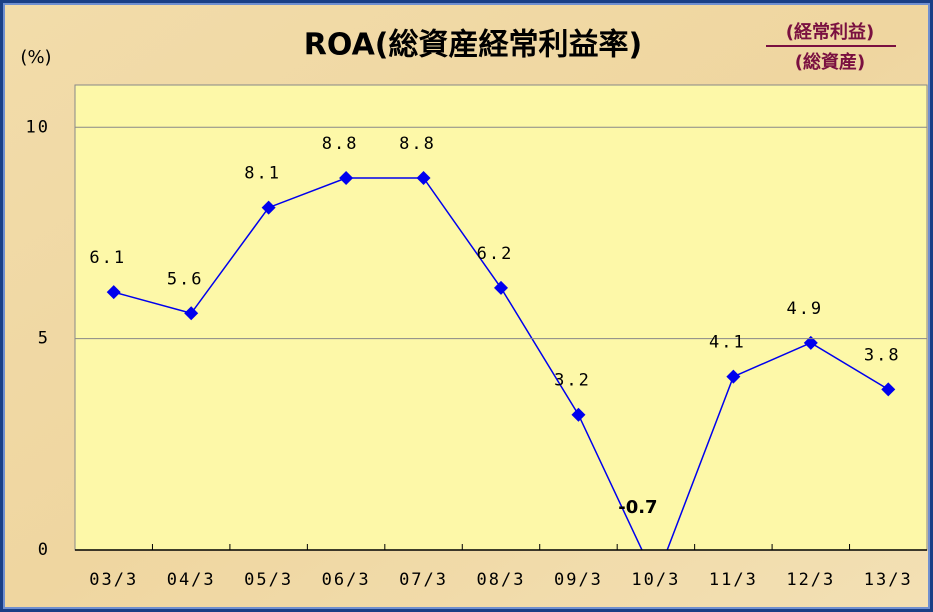 This screenshot has width=933, height=612. Describe the element at coordinates (473, 45) in the screenshot. I see `chart-title: ROA(総資産経常利益率)` at that location.